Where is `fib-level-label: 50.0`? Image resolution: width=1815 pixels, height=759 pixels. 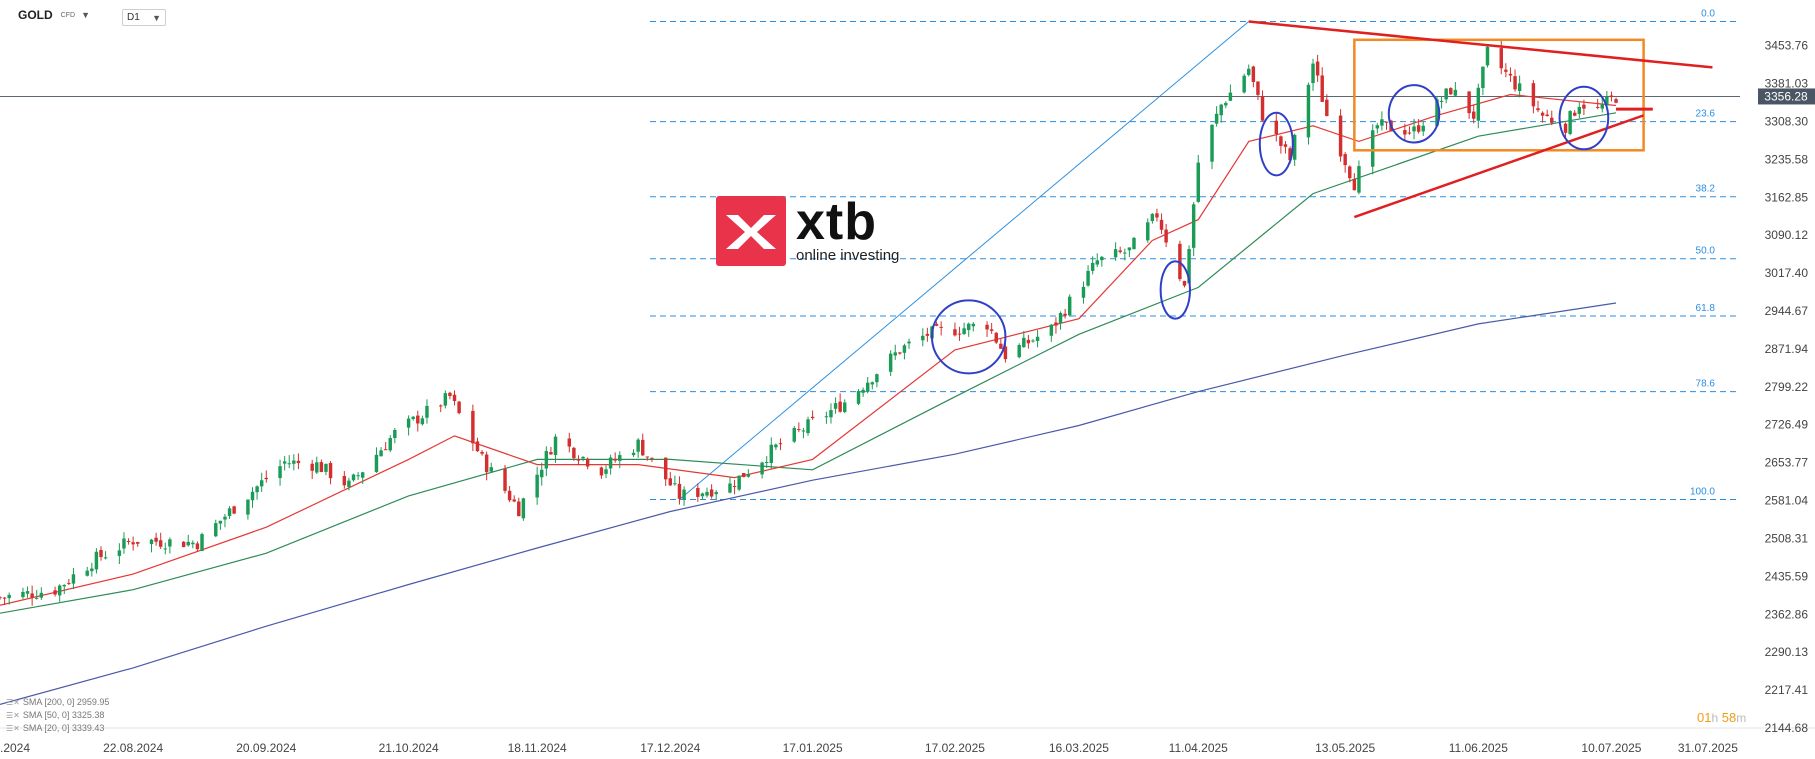
fib-level-label: 50.0 is located at coordinates (1706, 251).